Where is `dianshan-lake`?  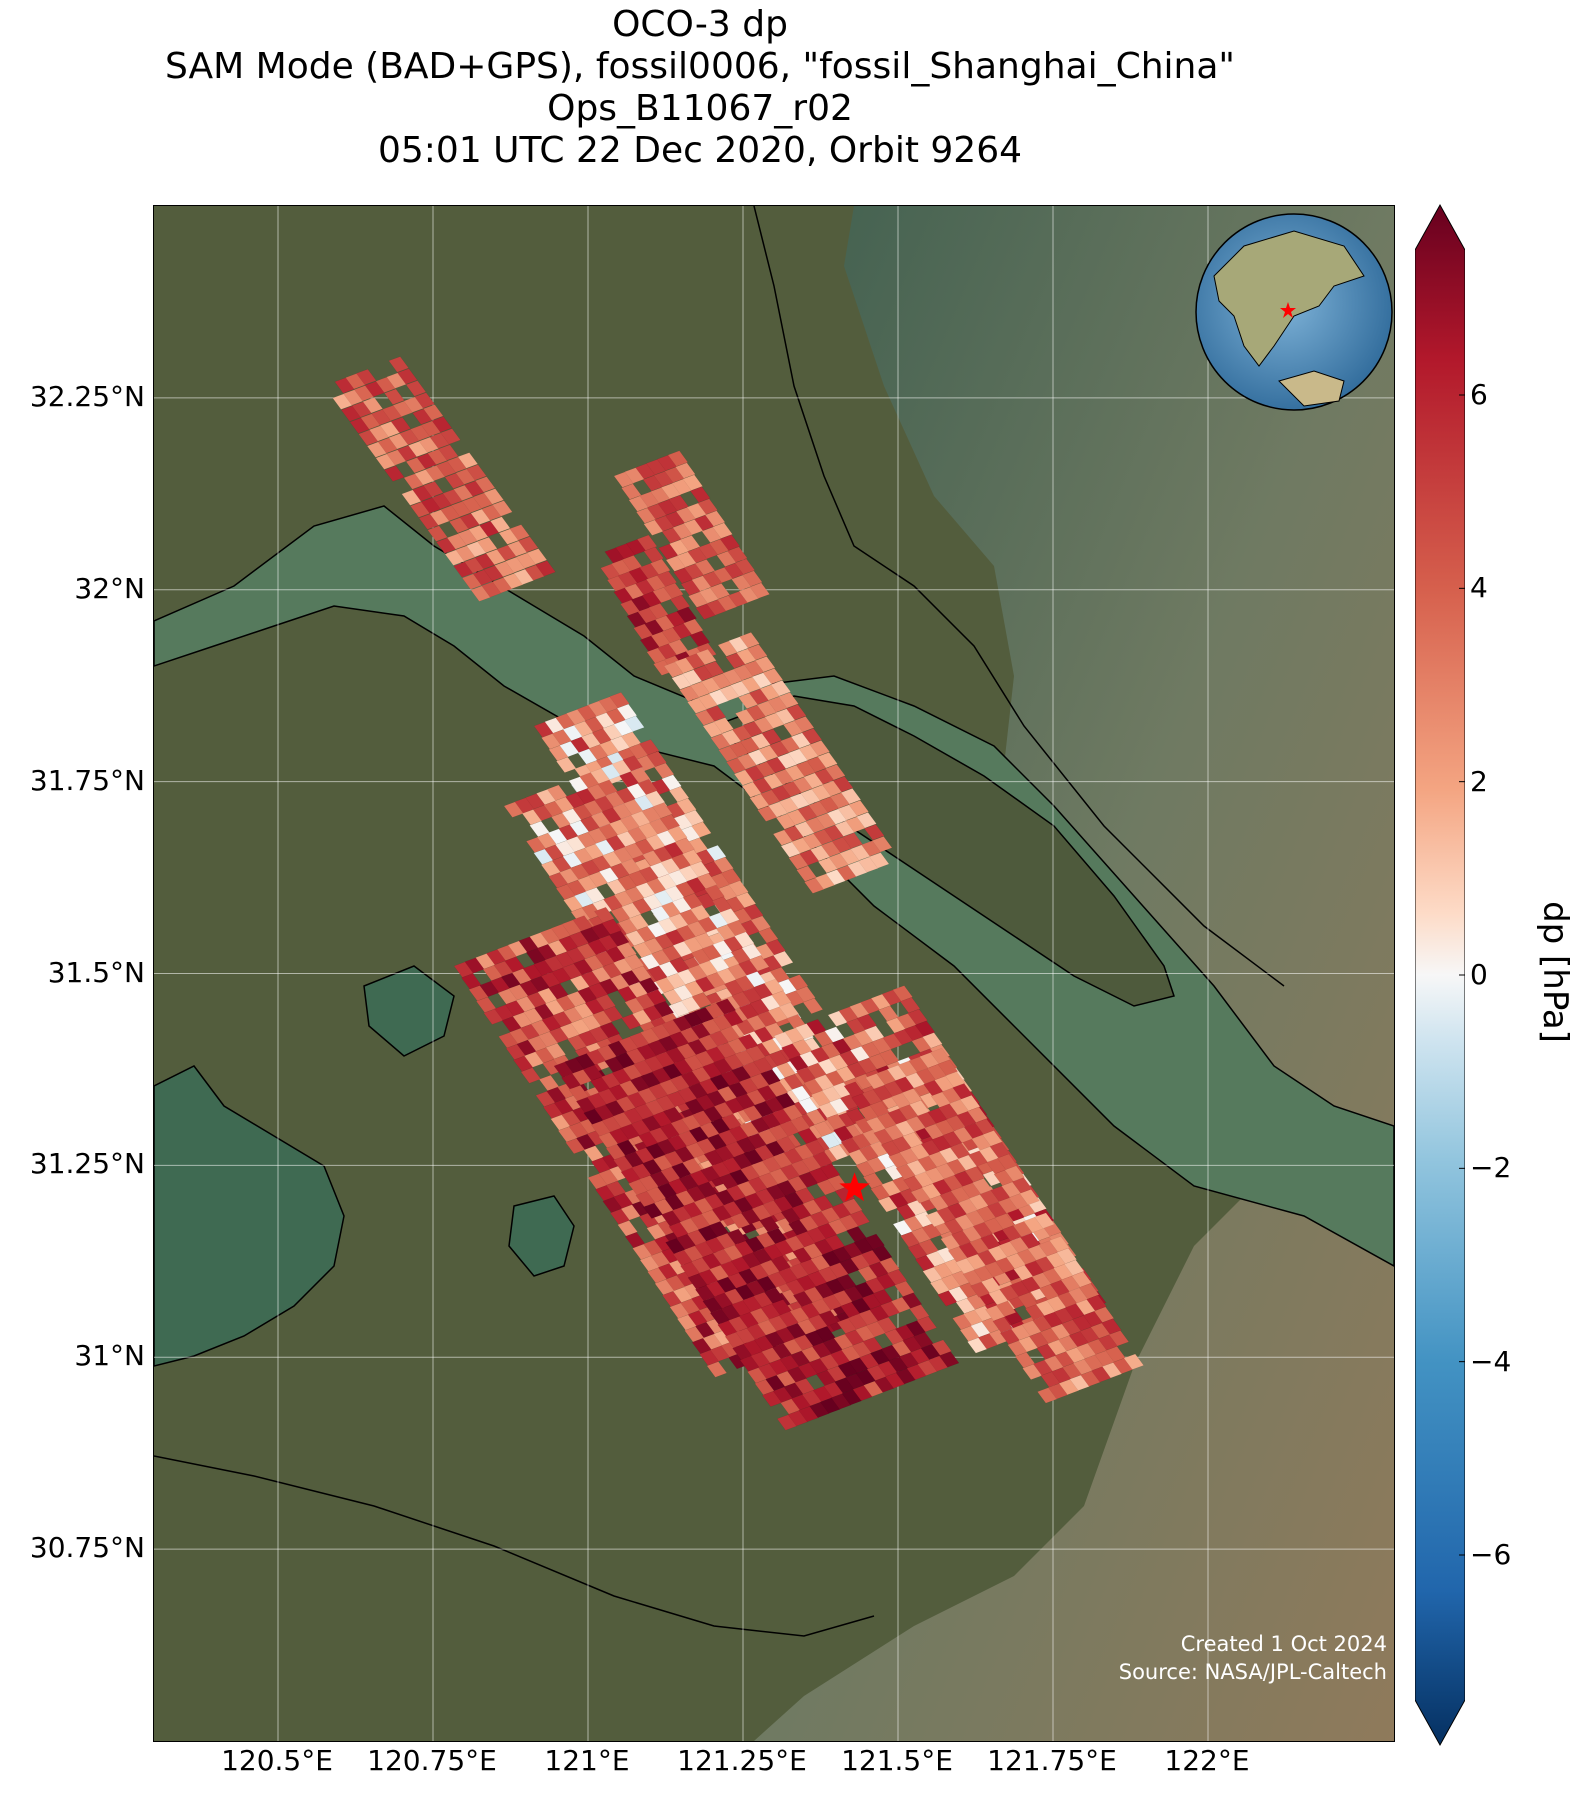 dianshan-lake is located at coordinates (541, 1236).